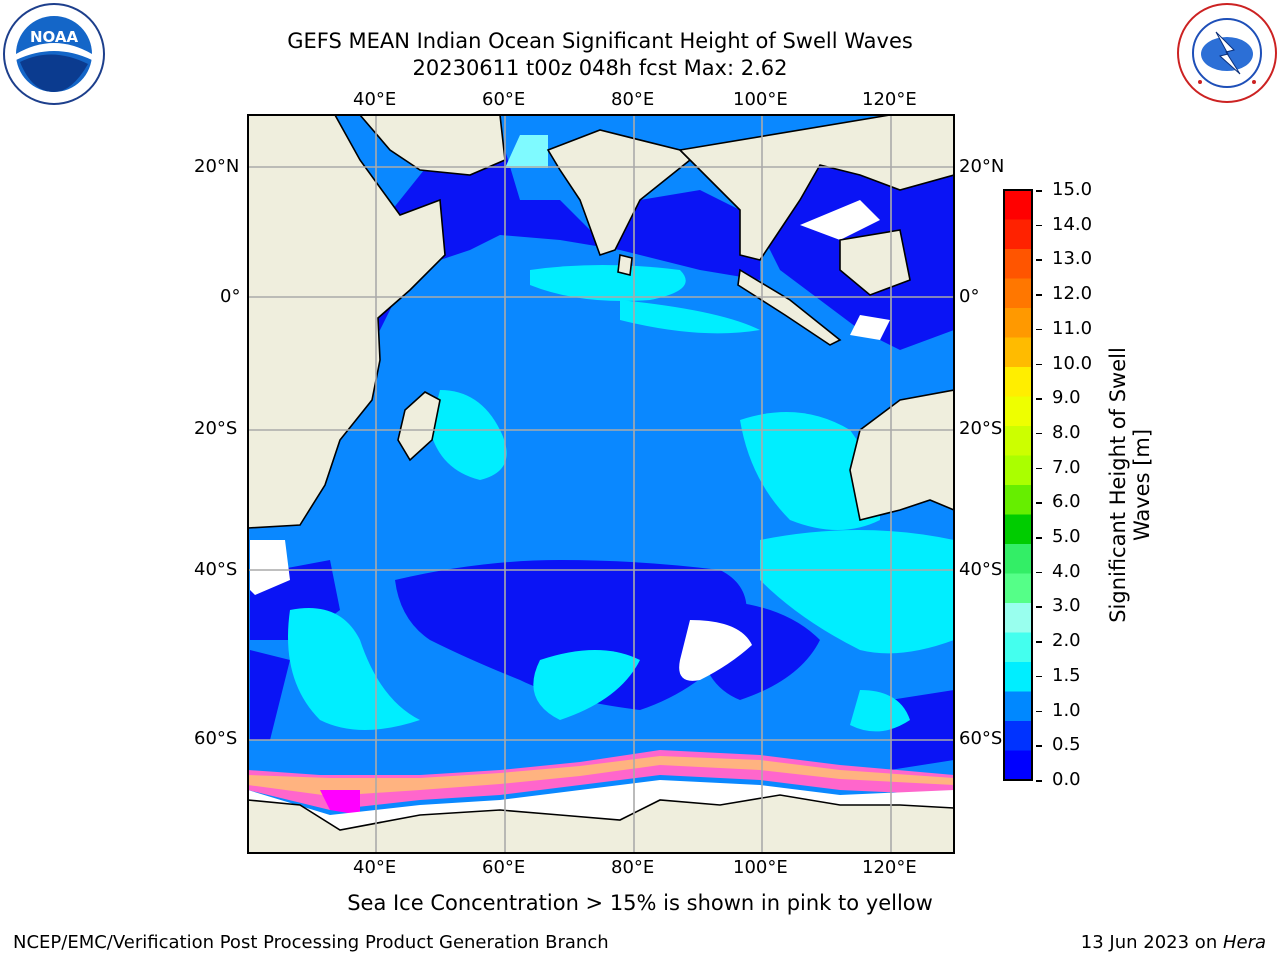 The height and width of the screenshot is (960, 1280). Describe the element at coordinates (504, 867) in the screenshot. I see `lon-tick-bottom: 60°E` at that location.